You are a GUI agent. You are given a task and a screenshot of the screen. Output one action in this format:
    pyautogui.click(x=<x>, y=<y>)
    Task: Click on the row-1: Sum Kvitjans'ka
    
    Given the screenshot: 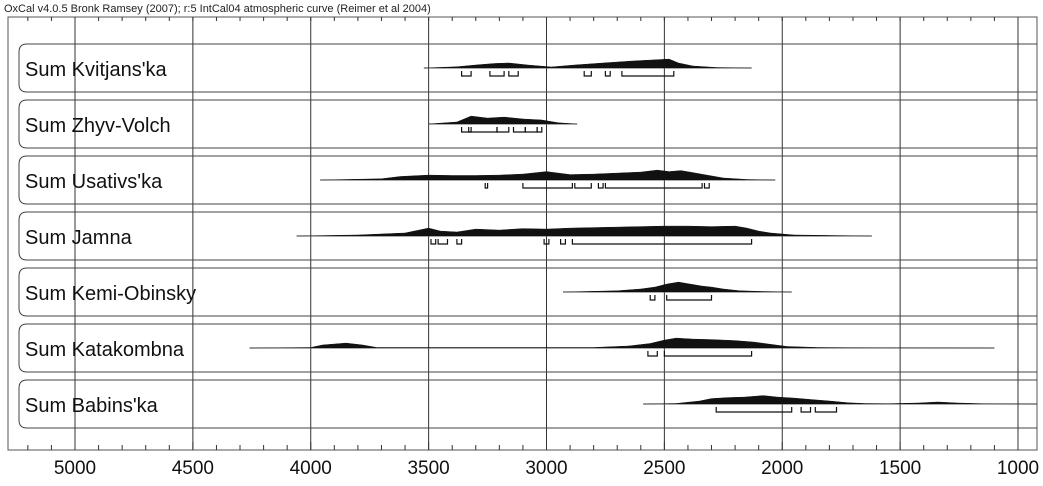 What is the action you would take?
    pyautogui.click(x=527, y=68)
    